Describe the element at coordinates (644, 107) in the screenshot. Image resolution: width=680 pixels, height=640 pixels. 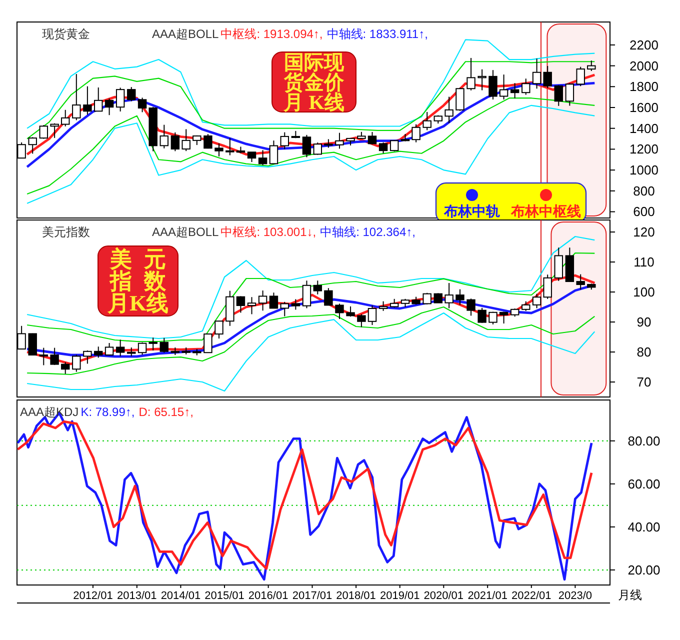
I see `y-tick-label: 1600` at that location.